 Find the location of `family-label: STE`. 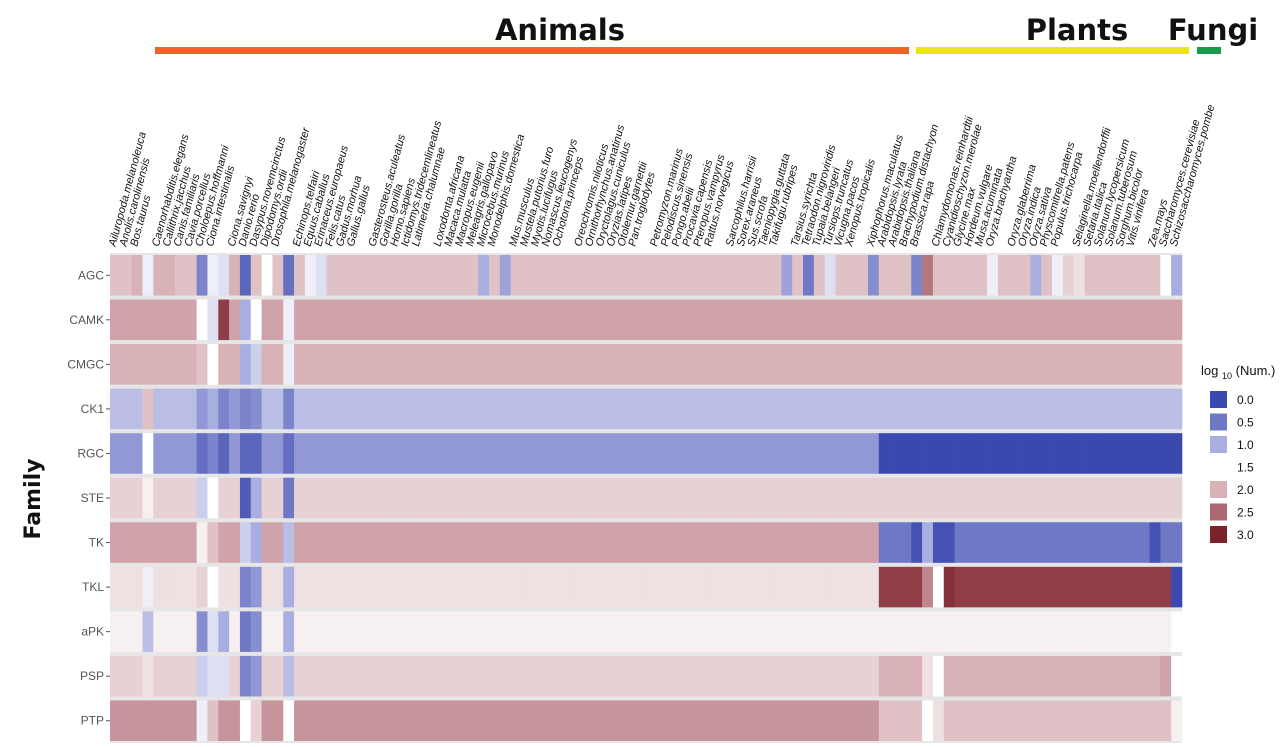

family-label: STE is located at coordinates (92, 498).